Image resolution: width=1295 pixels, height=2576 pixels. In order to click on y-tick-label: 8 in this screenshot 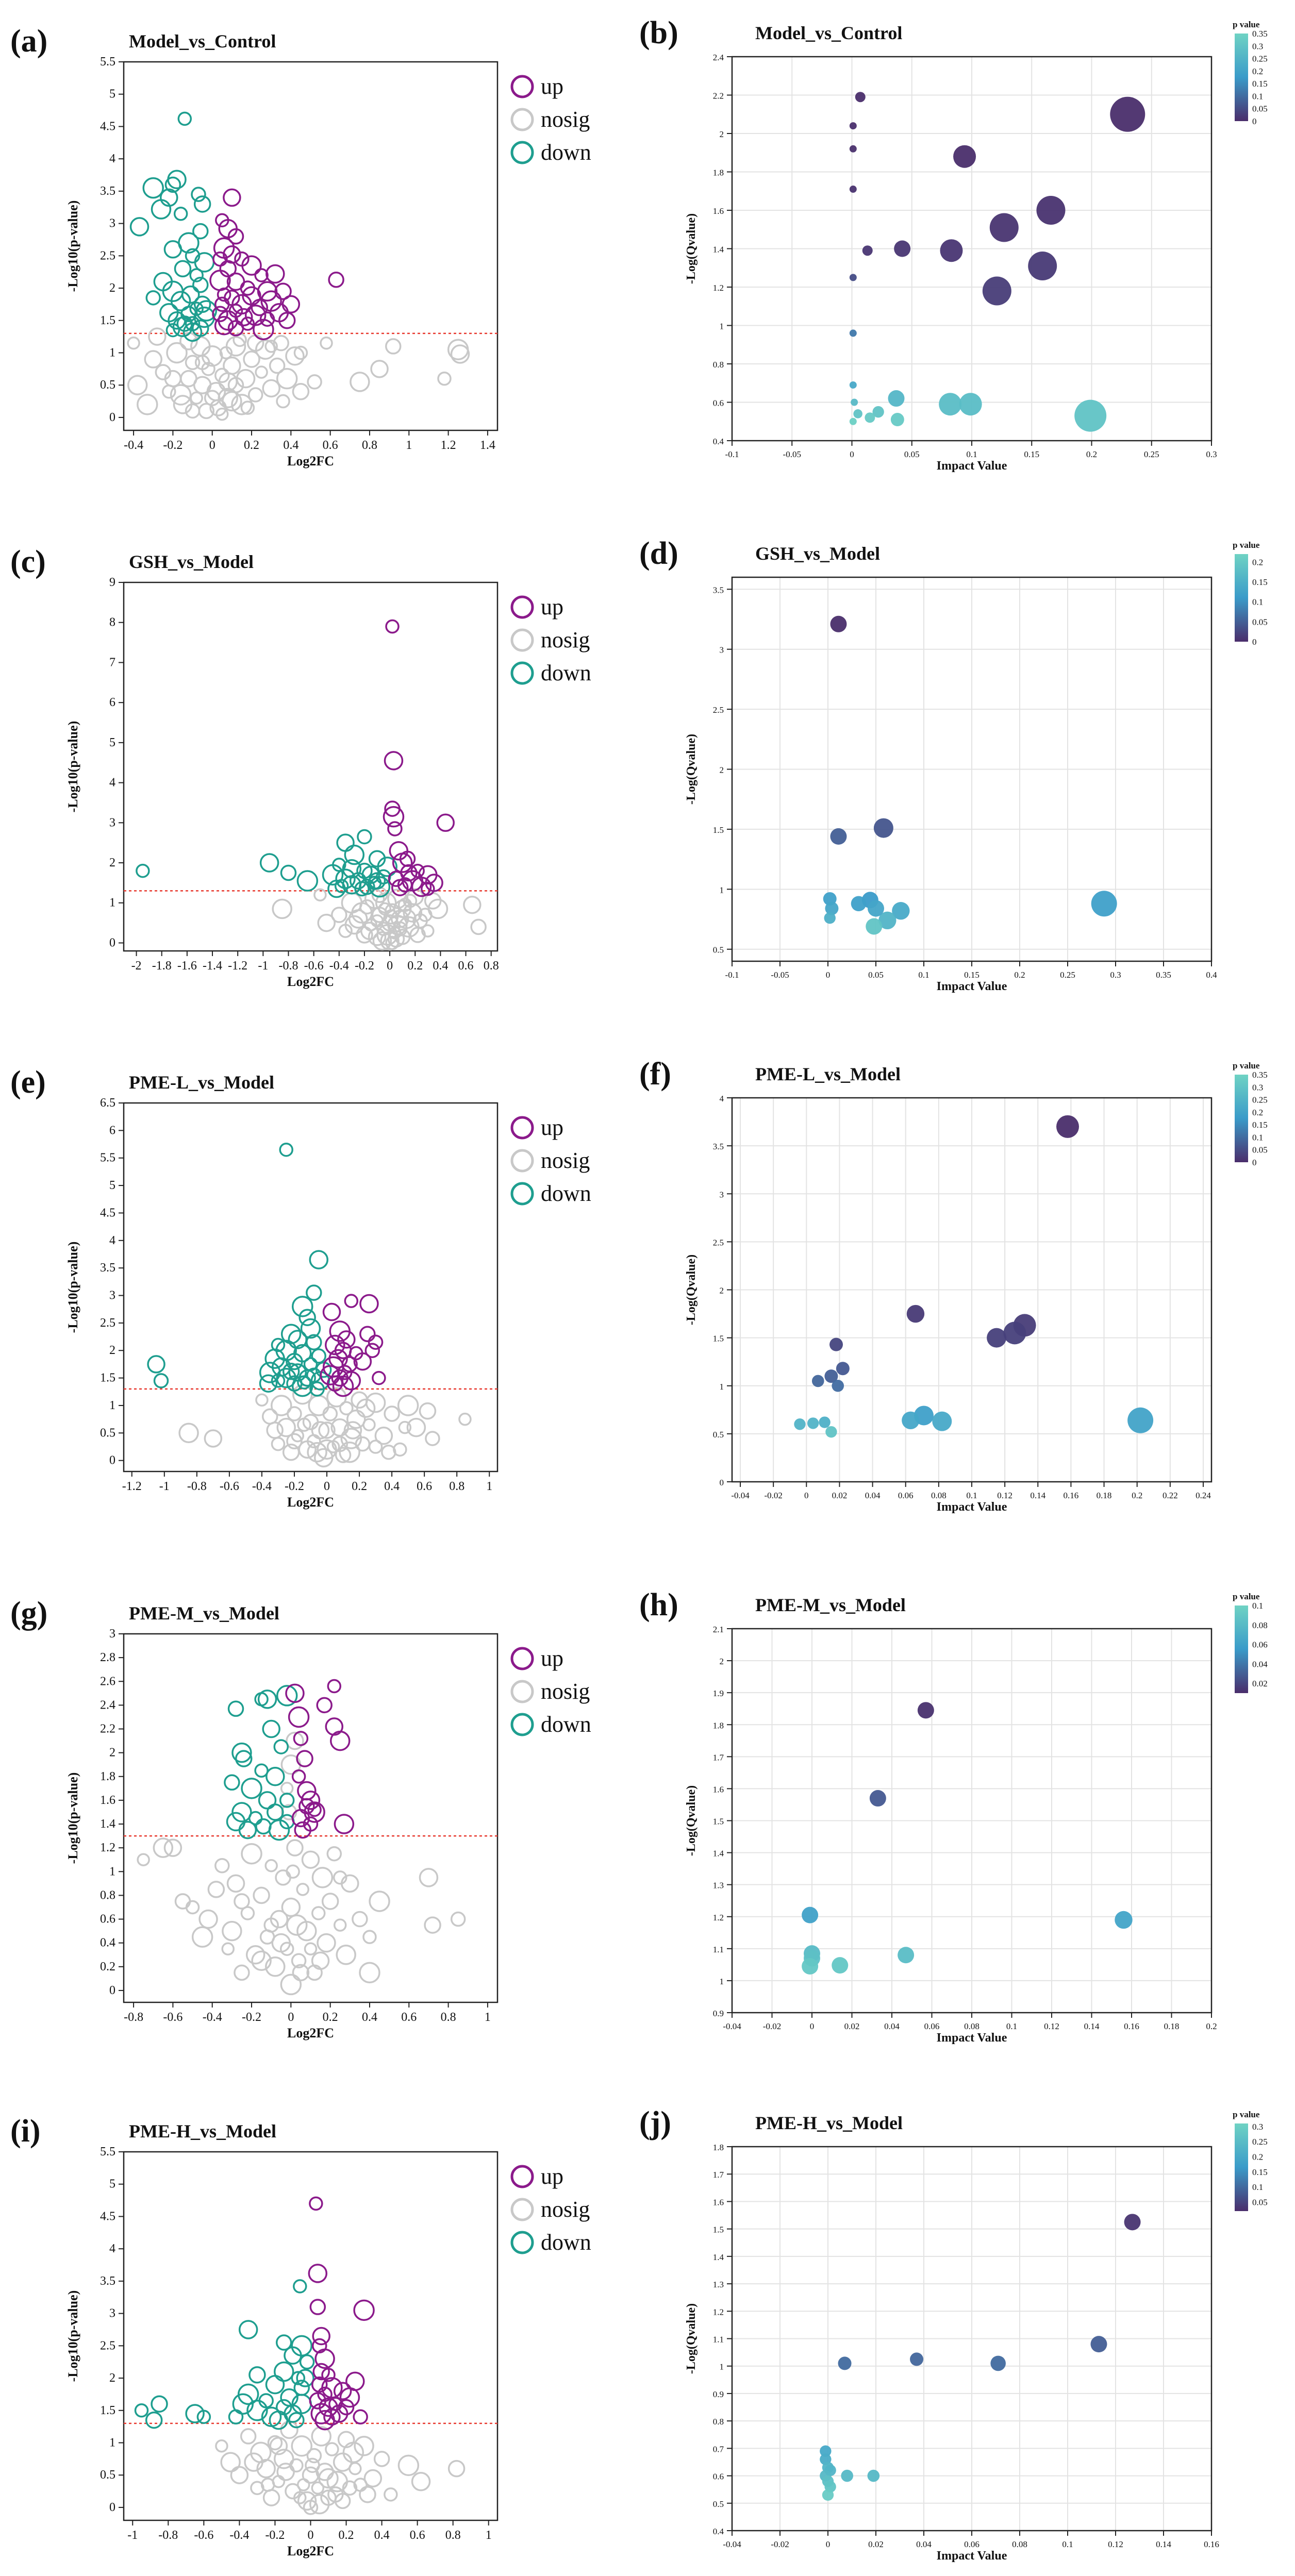, I will do `click(112, 622)`.